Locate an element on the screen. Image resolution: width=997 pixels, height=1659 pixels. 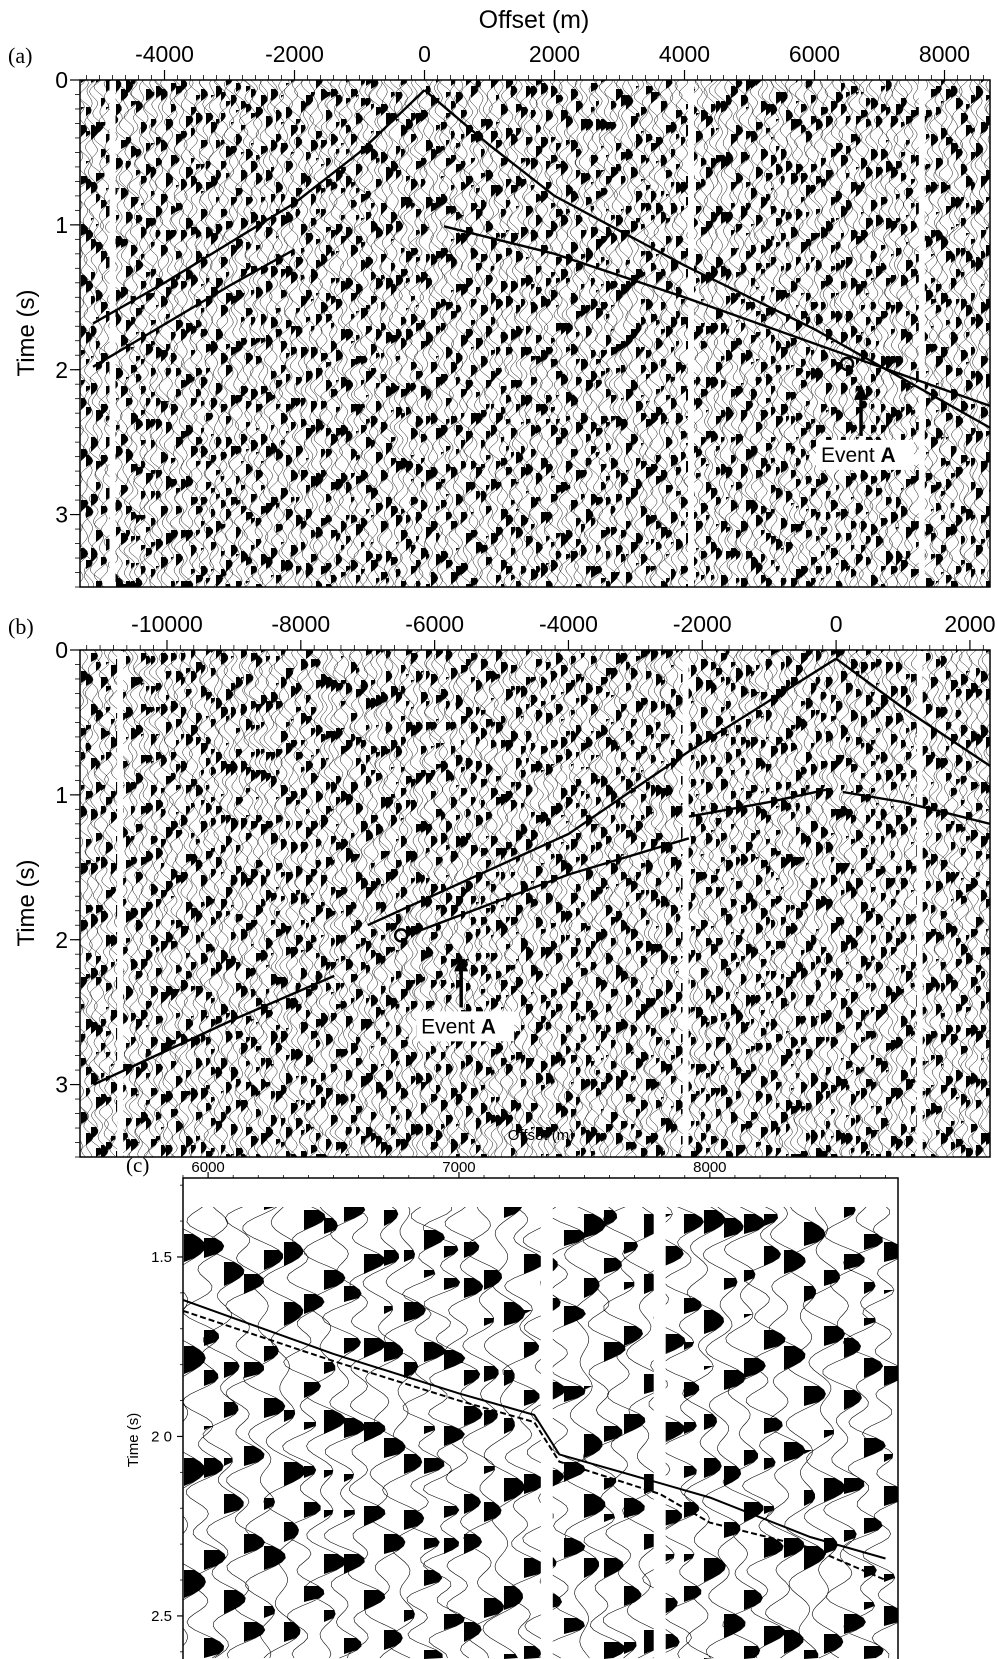
x-tick-label: 7000 is located at coordinates (458, 1167).